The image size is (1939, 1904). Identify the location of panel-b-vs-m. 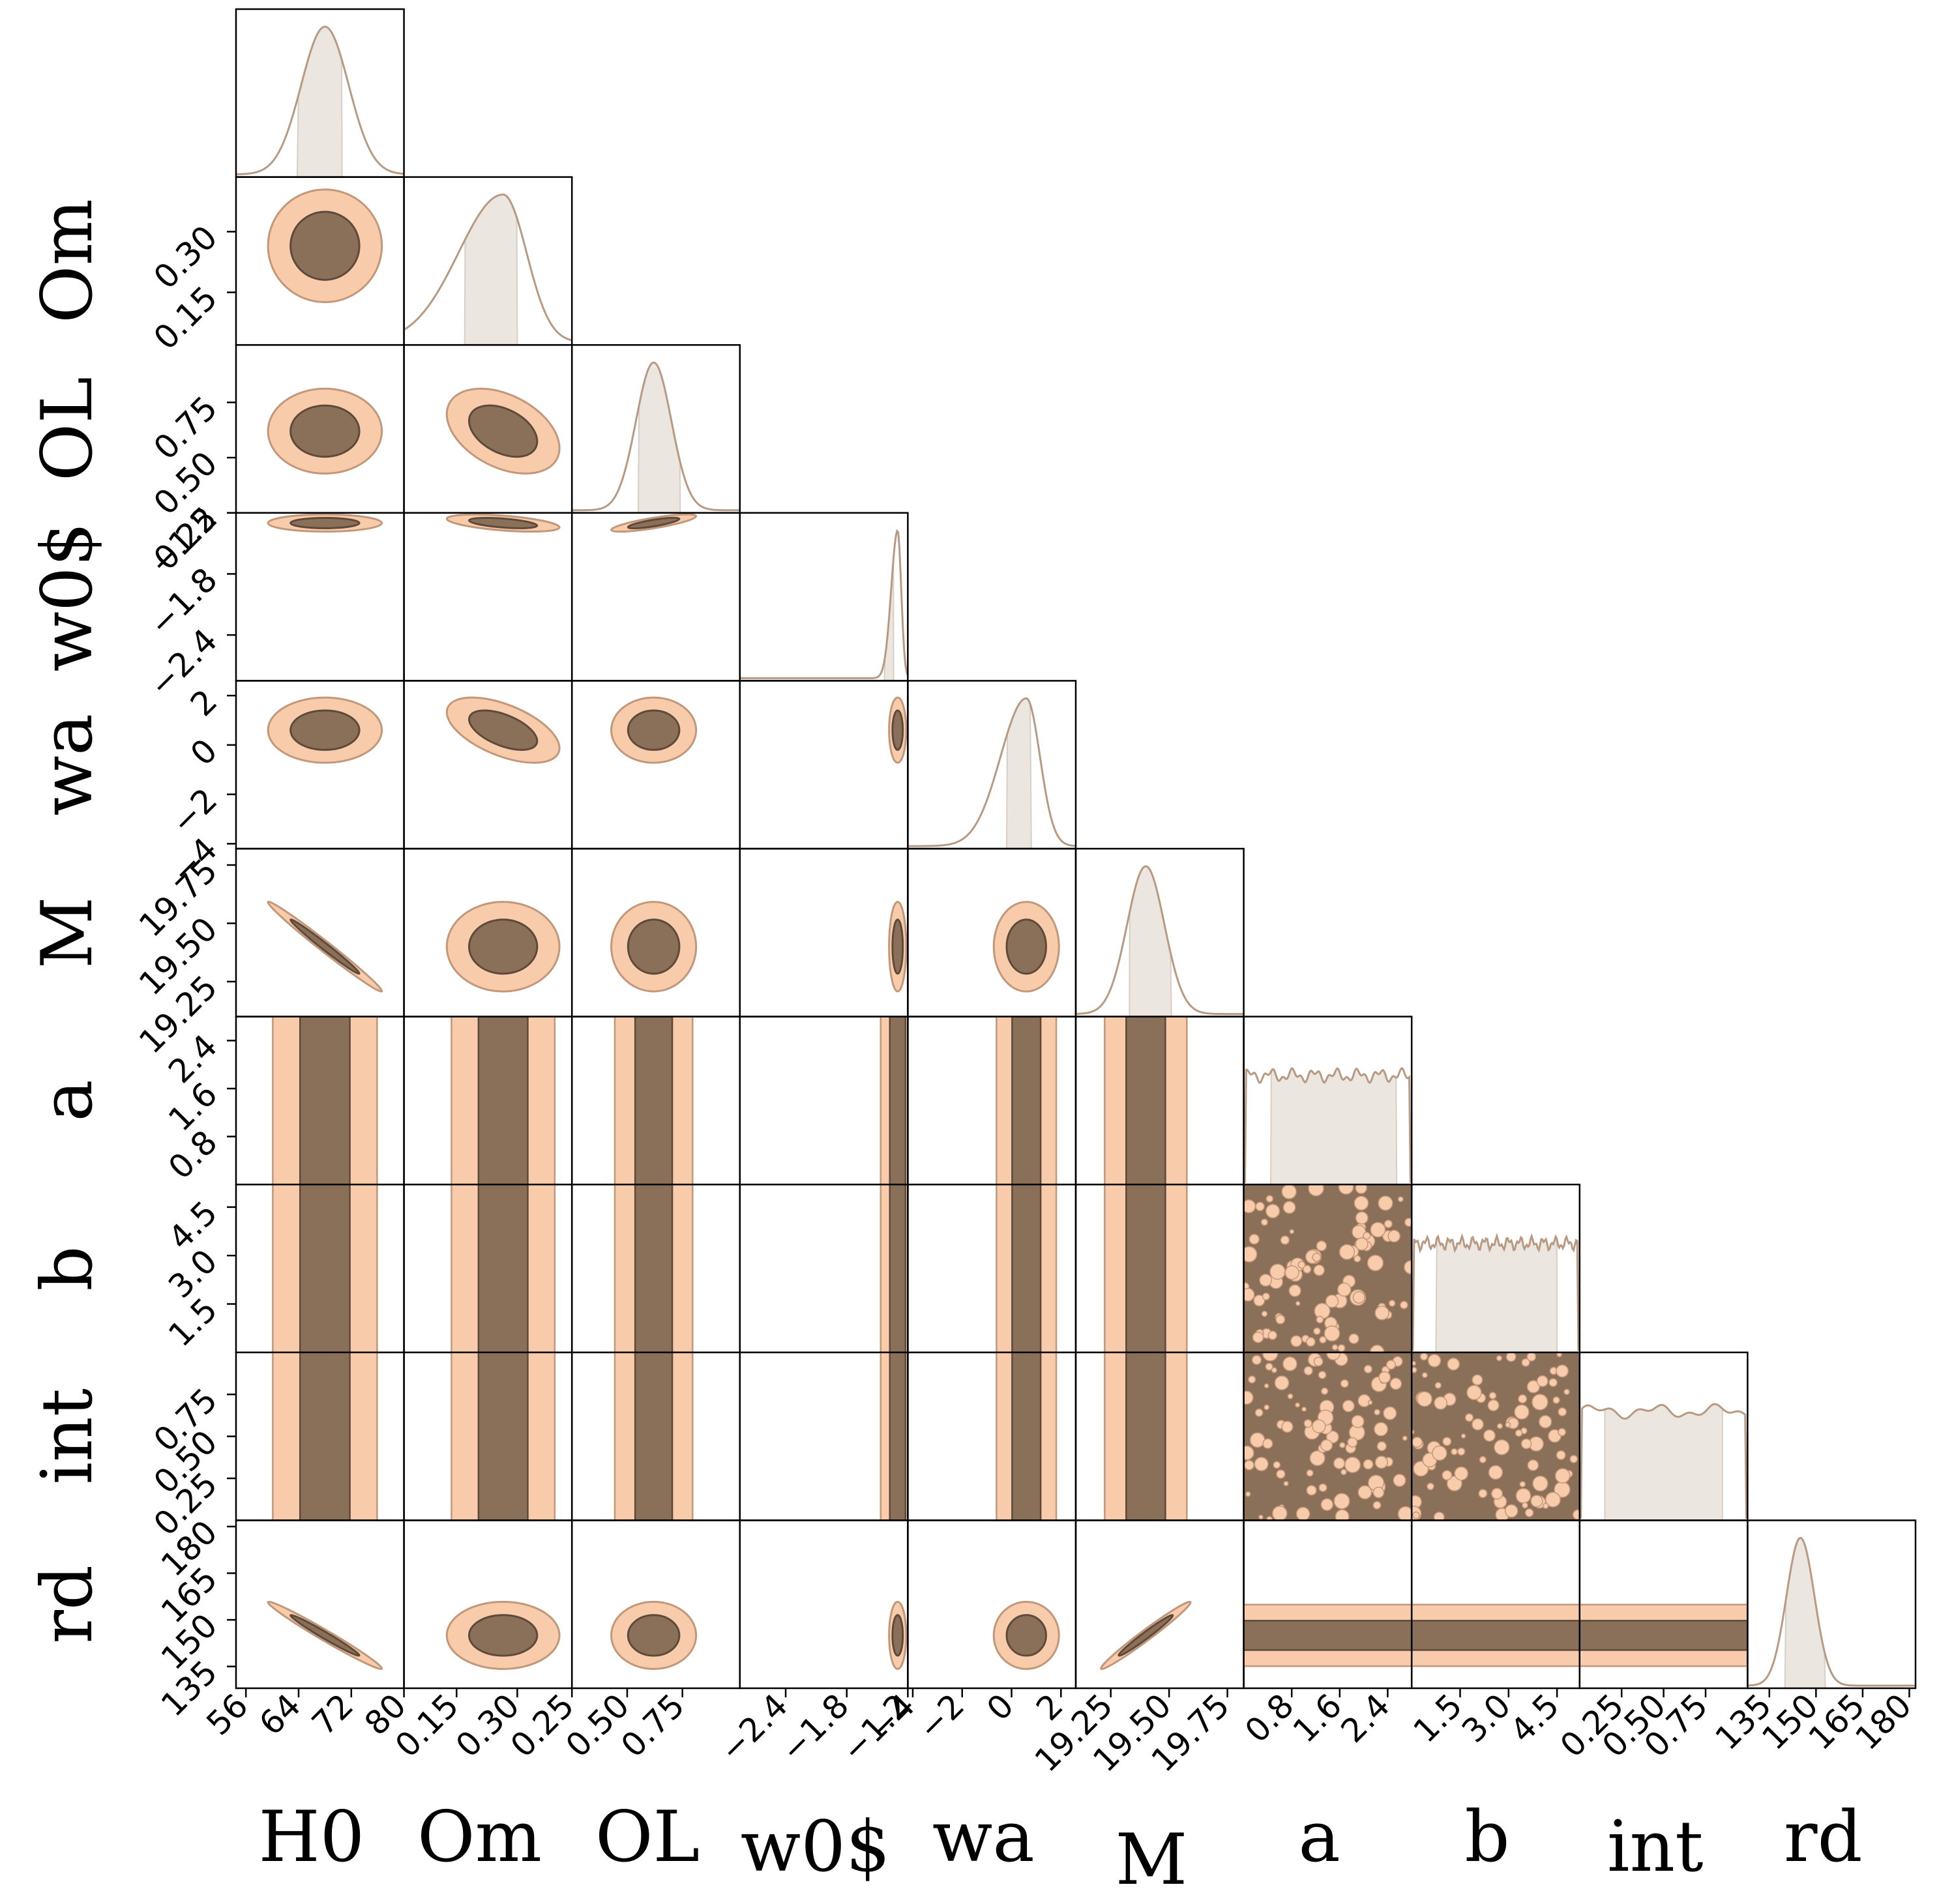
(1159, 1268).